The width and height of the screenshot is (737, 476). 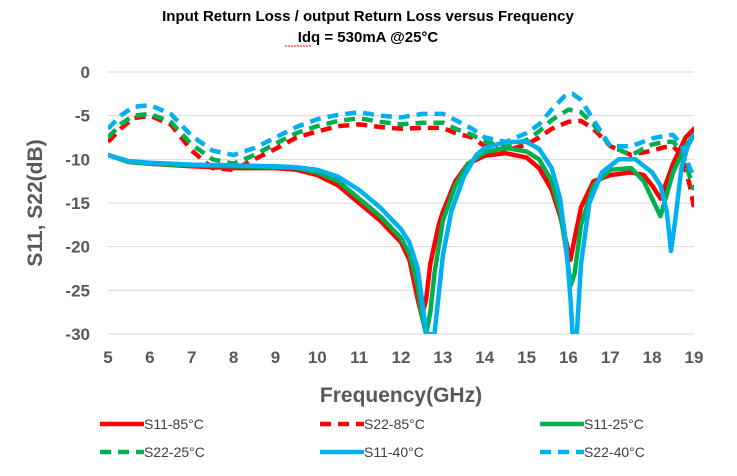 I want to click on legend-item: S11-25°C, so click(x=592, y=424).